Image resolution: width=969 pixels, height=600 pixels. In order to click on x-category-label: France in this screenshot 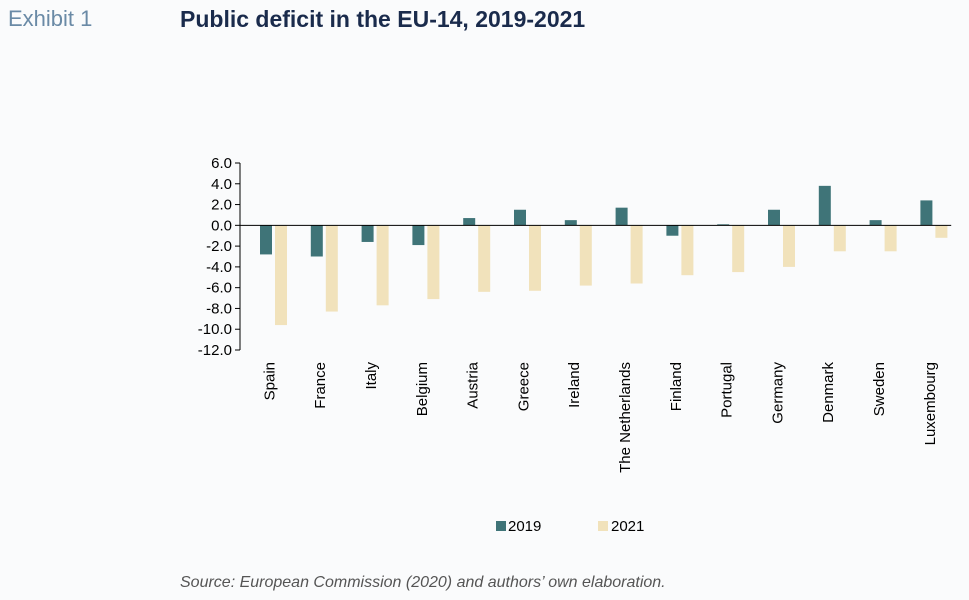, I will do `click(320, 385)`.